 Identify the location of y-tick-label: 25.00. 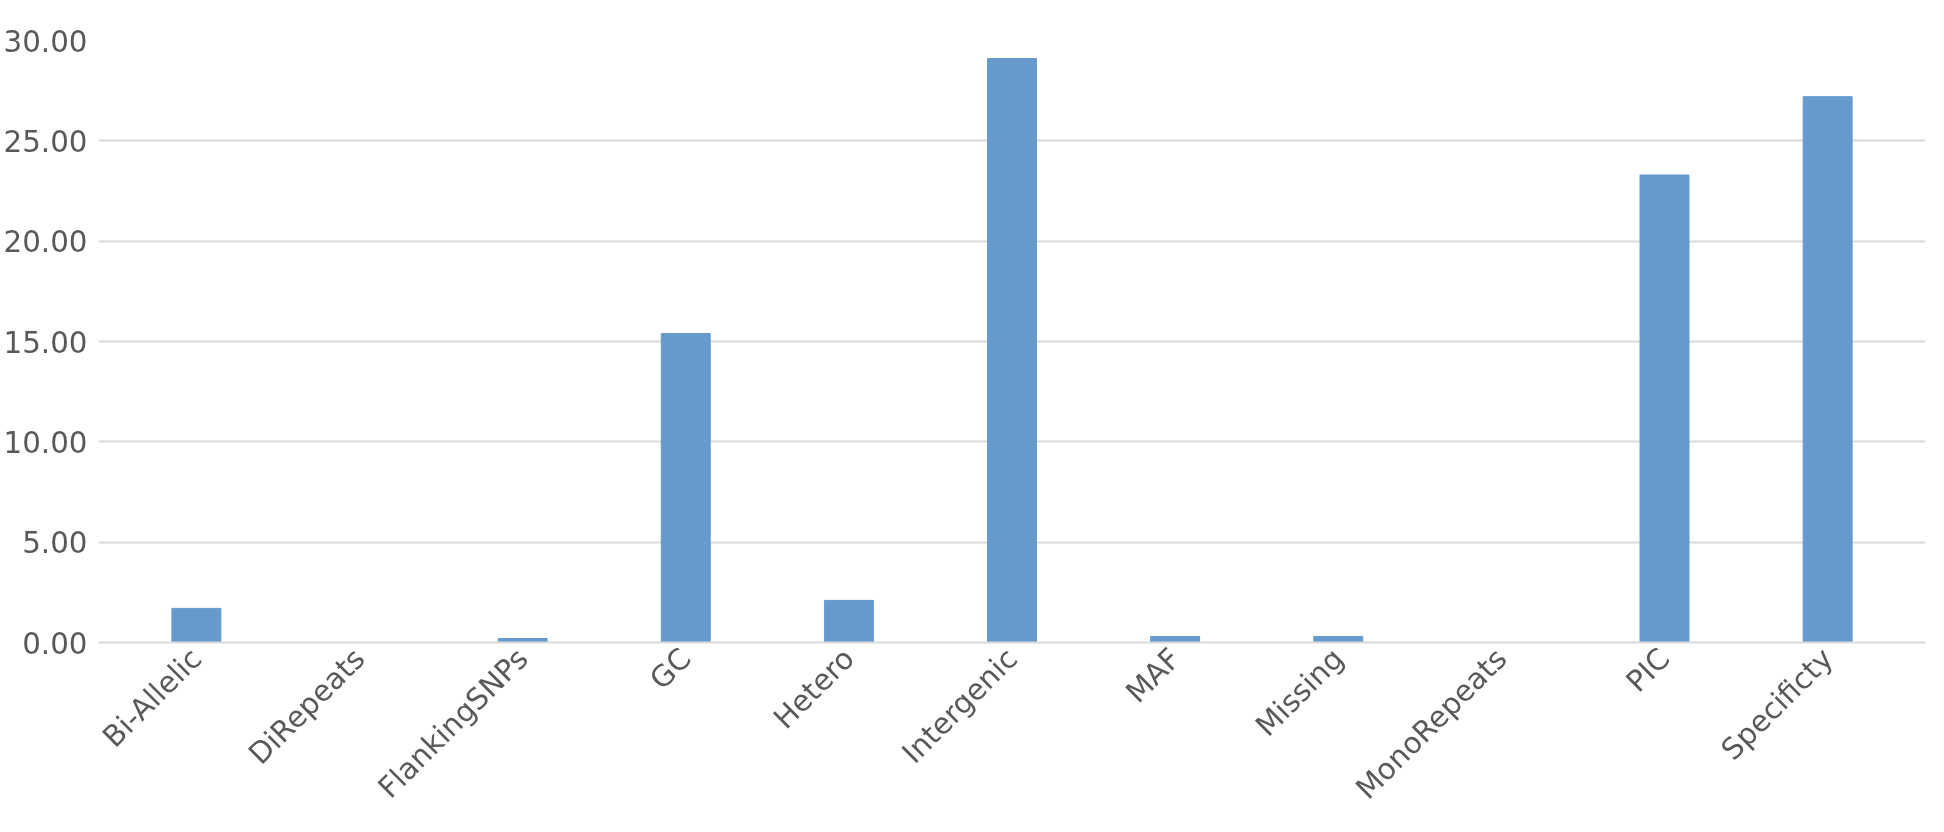
(45, 141).